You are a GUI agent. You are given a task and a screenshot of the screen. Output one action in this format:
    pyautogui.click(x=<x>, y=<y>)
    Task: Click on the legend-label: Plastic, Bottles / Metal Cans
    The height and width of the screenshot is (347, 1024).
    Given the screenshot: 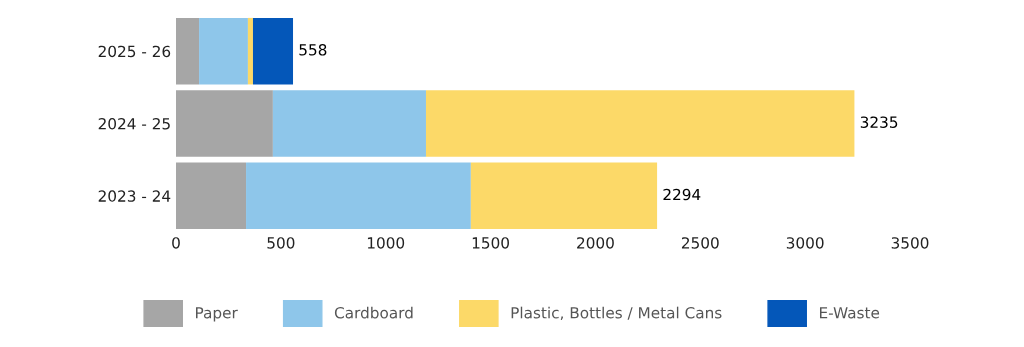 What is the action you would take?
    pyautogui.click(x=616, y=313)
    